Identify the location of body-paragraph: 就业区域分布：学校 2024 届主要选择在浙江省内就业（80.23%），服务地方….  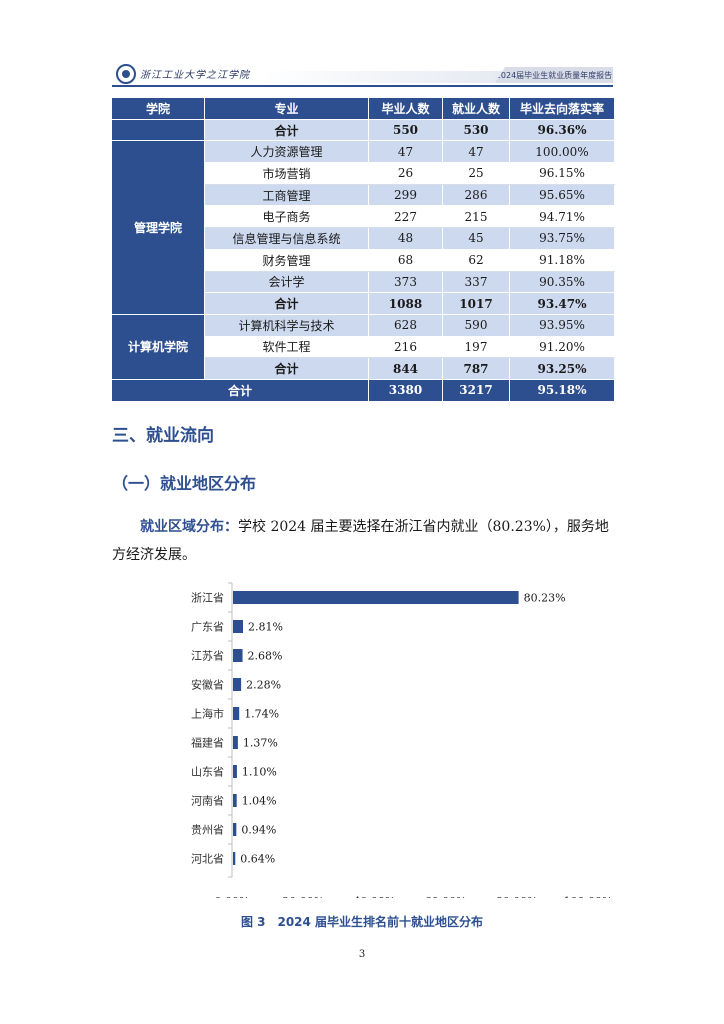
(363, 541).